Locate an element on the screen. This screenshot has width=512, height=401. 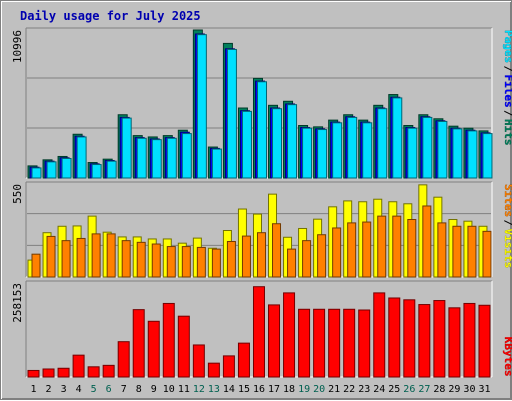
x-tick-label-4: 4 is located at coordinates (79, 389).